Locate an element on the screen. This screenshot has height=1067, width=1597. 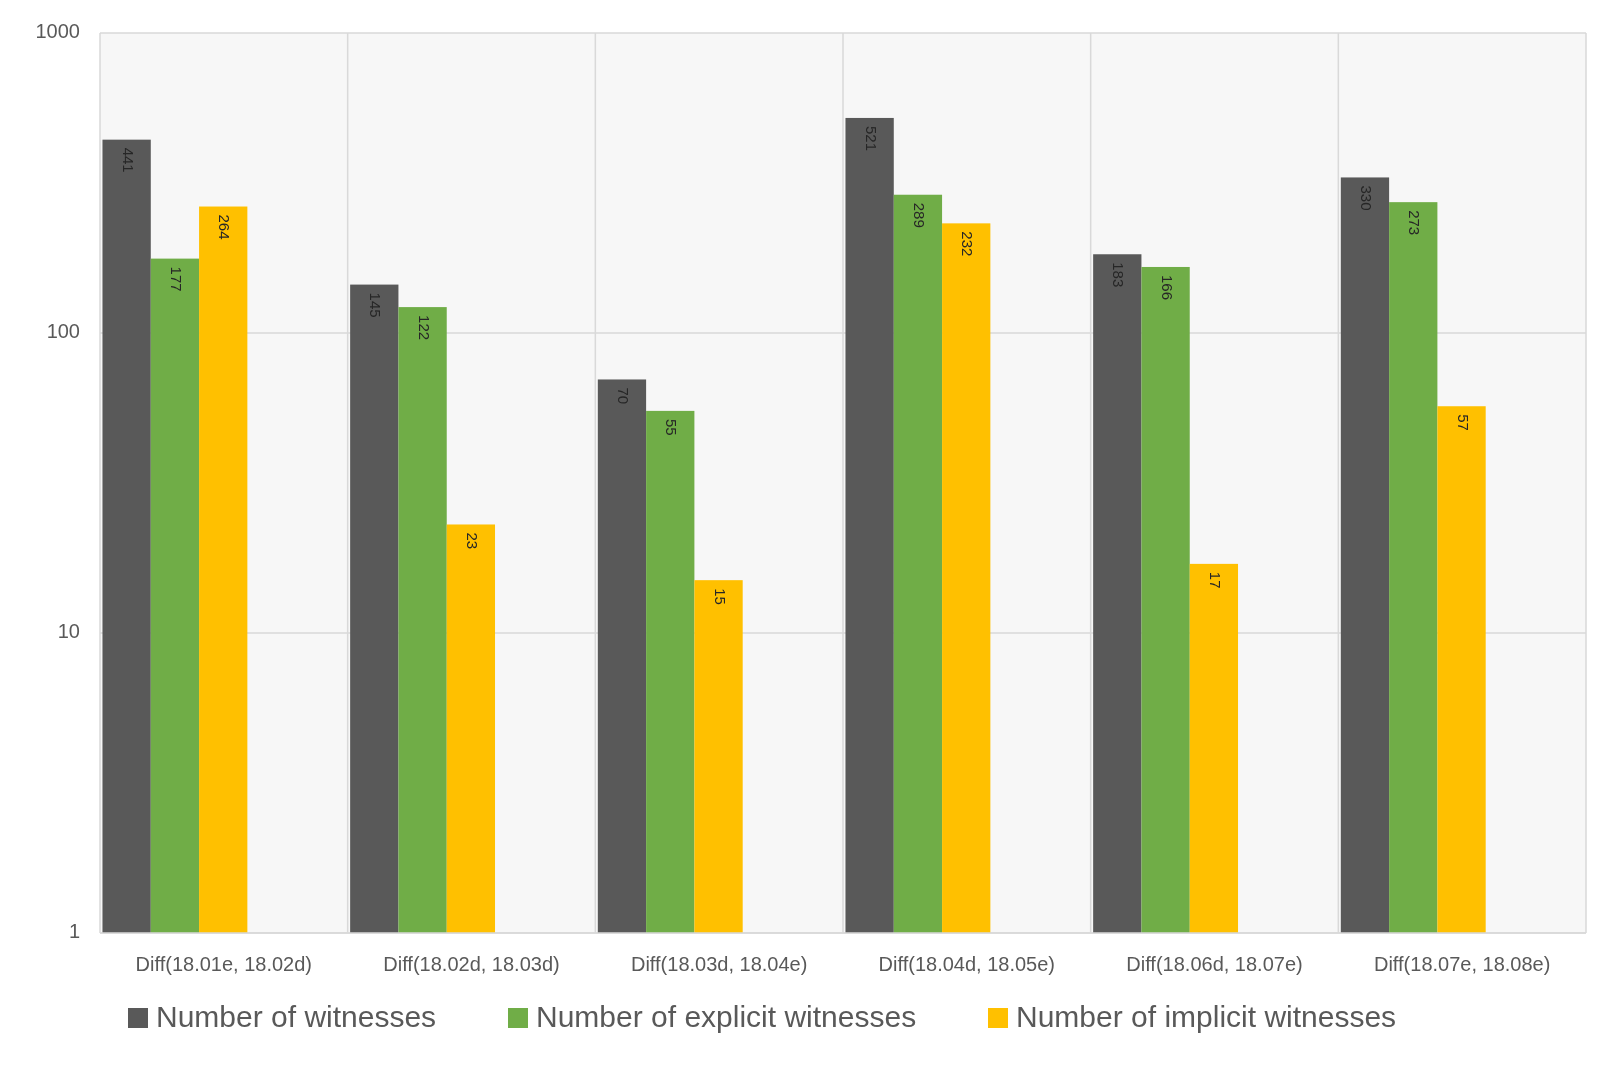
y-tick-label: 100 is located at coordinates (63, 331).